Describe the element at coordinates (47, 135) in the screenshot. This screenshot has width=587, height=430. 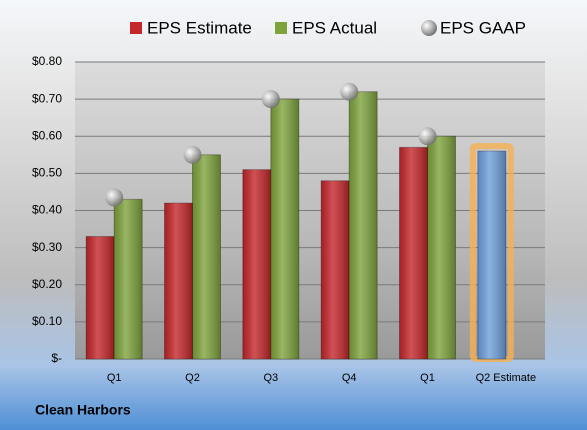
I see `y-tick-label: $0.60` at that location.